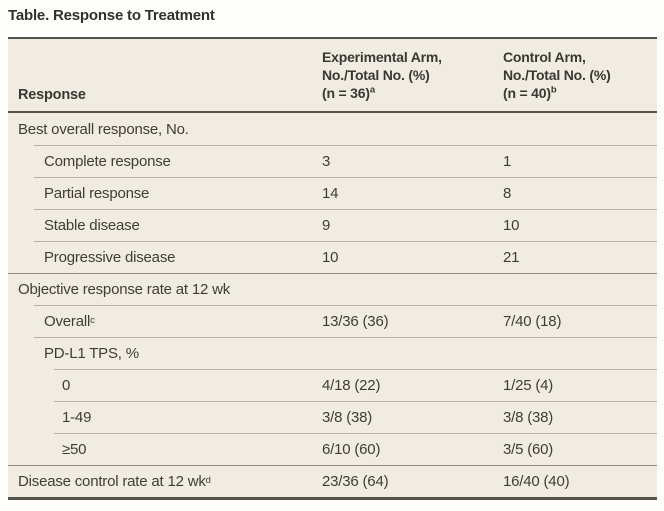  What do you see at coordinates (66, 385) in the screenshot?
I see `row-label: 0` at bounding box center [66, 385].